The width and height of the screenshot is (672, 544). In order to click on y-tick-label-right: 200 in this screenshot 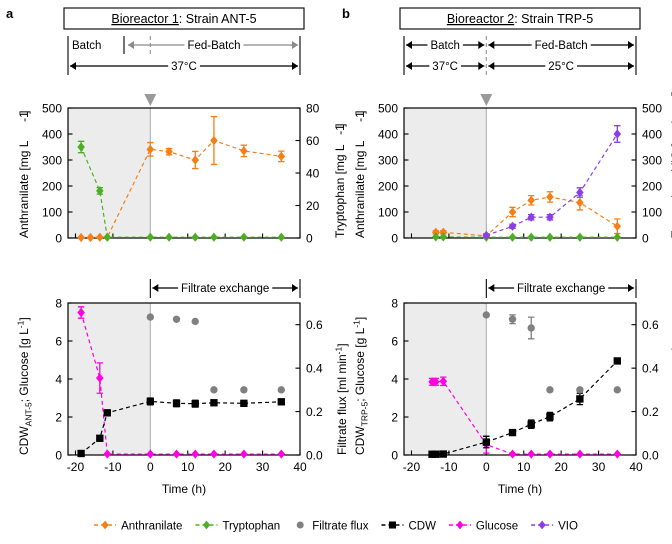, I will do `click(652, 186)`.